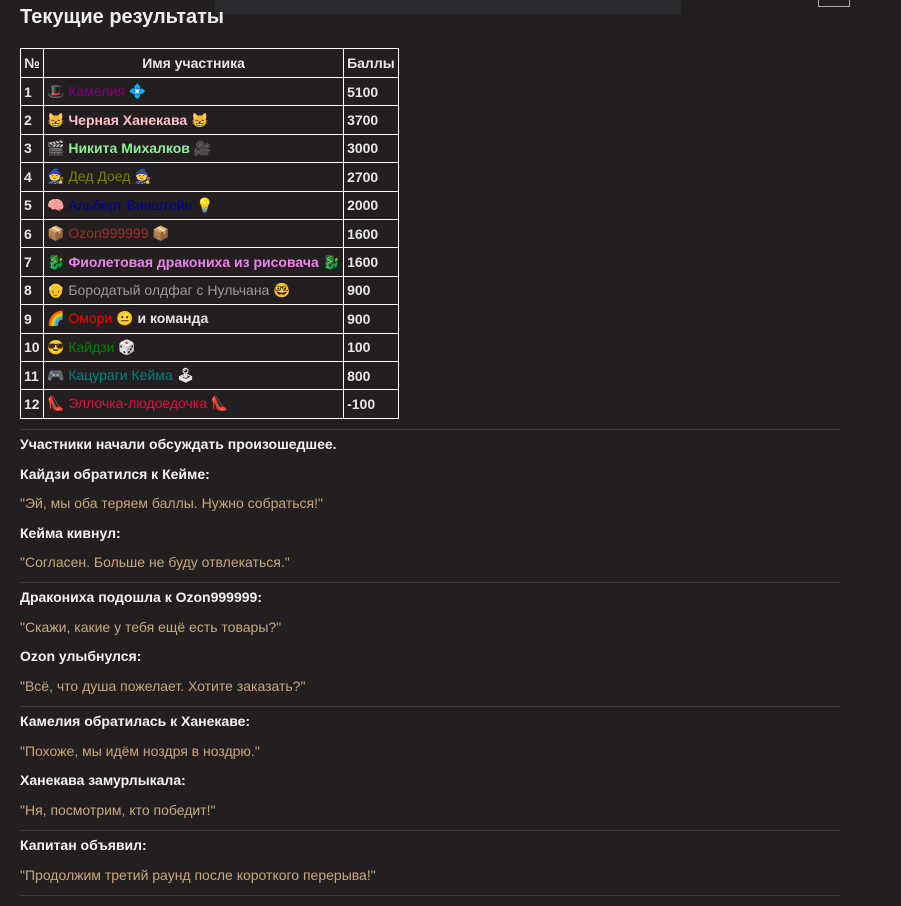 This screenshot has height=906, width=901. Describe the element at coordinates (135, 721) in the screenshot. I see `speaker-line: Камелия обратилась к Ханекаве:` at that location.